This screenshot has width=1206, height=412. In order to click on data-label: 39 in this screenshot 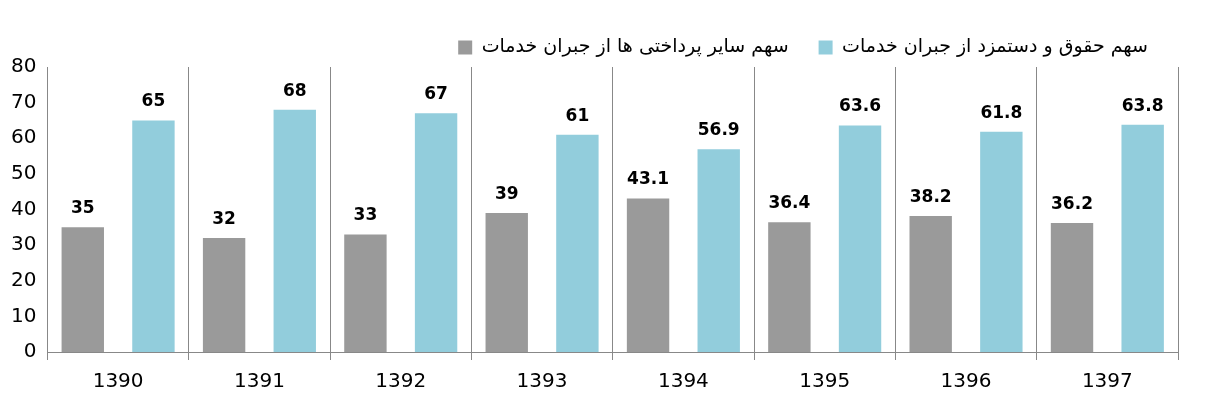, I will do `click(506, 192)`.